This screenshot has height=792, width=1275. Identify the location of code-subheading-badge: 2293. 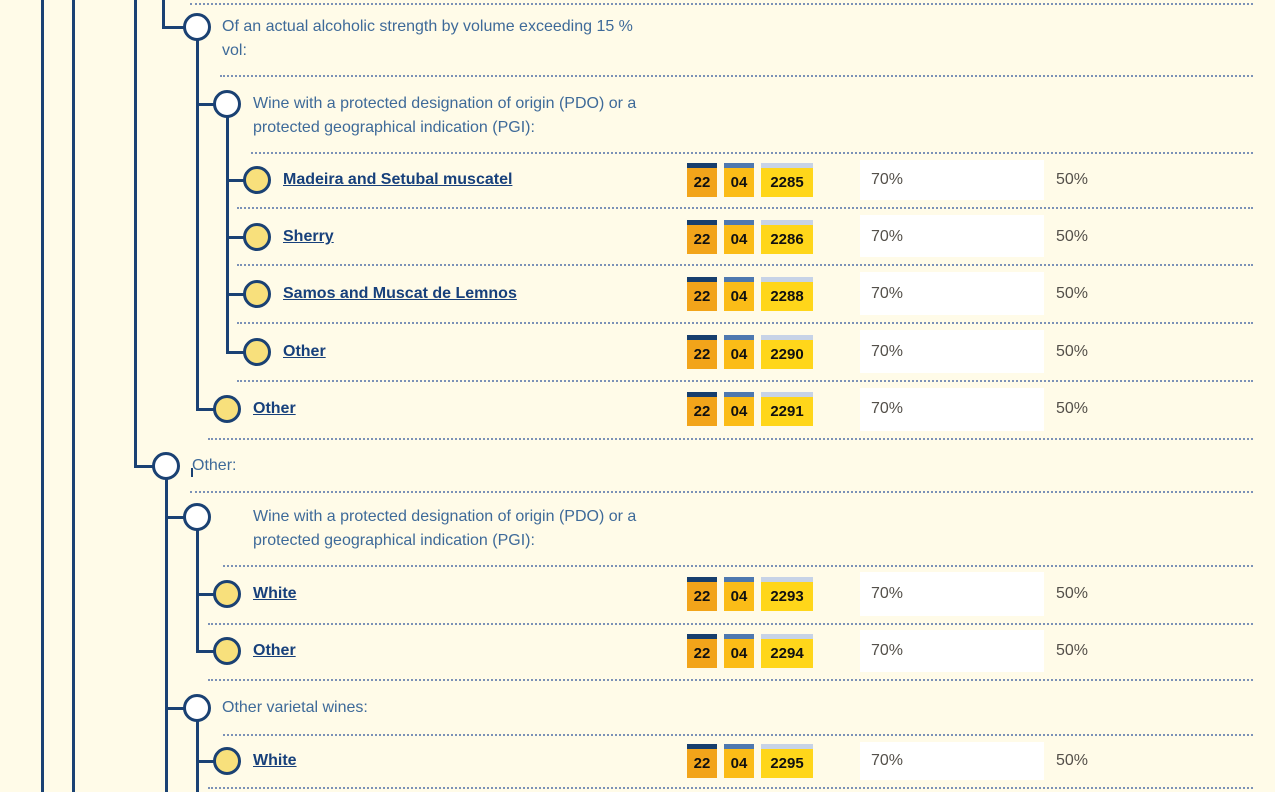
(787, 594).